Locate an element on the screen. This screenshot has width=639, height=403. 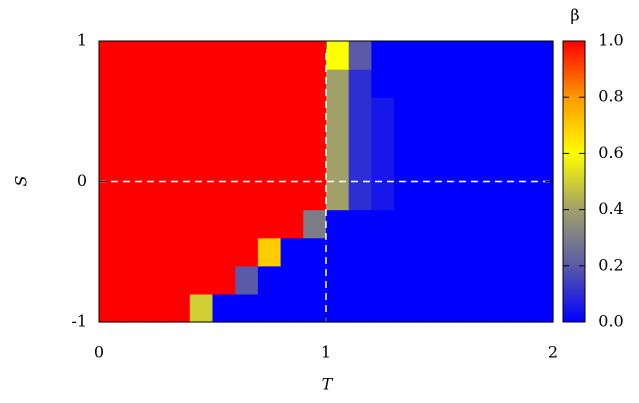
colorbar-tick-label: 0.4 is located at coordinates (610, 208).